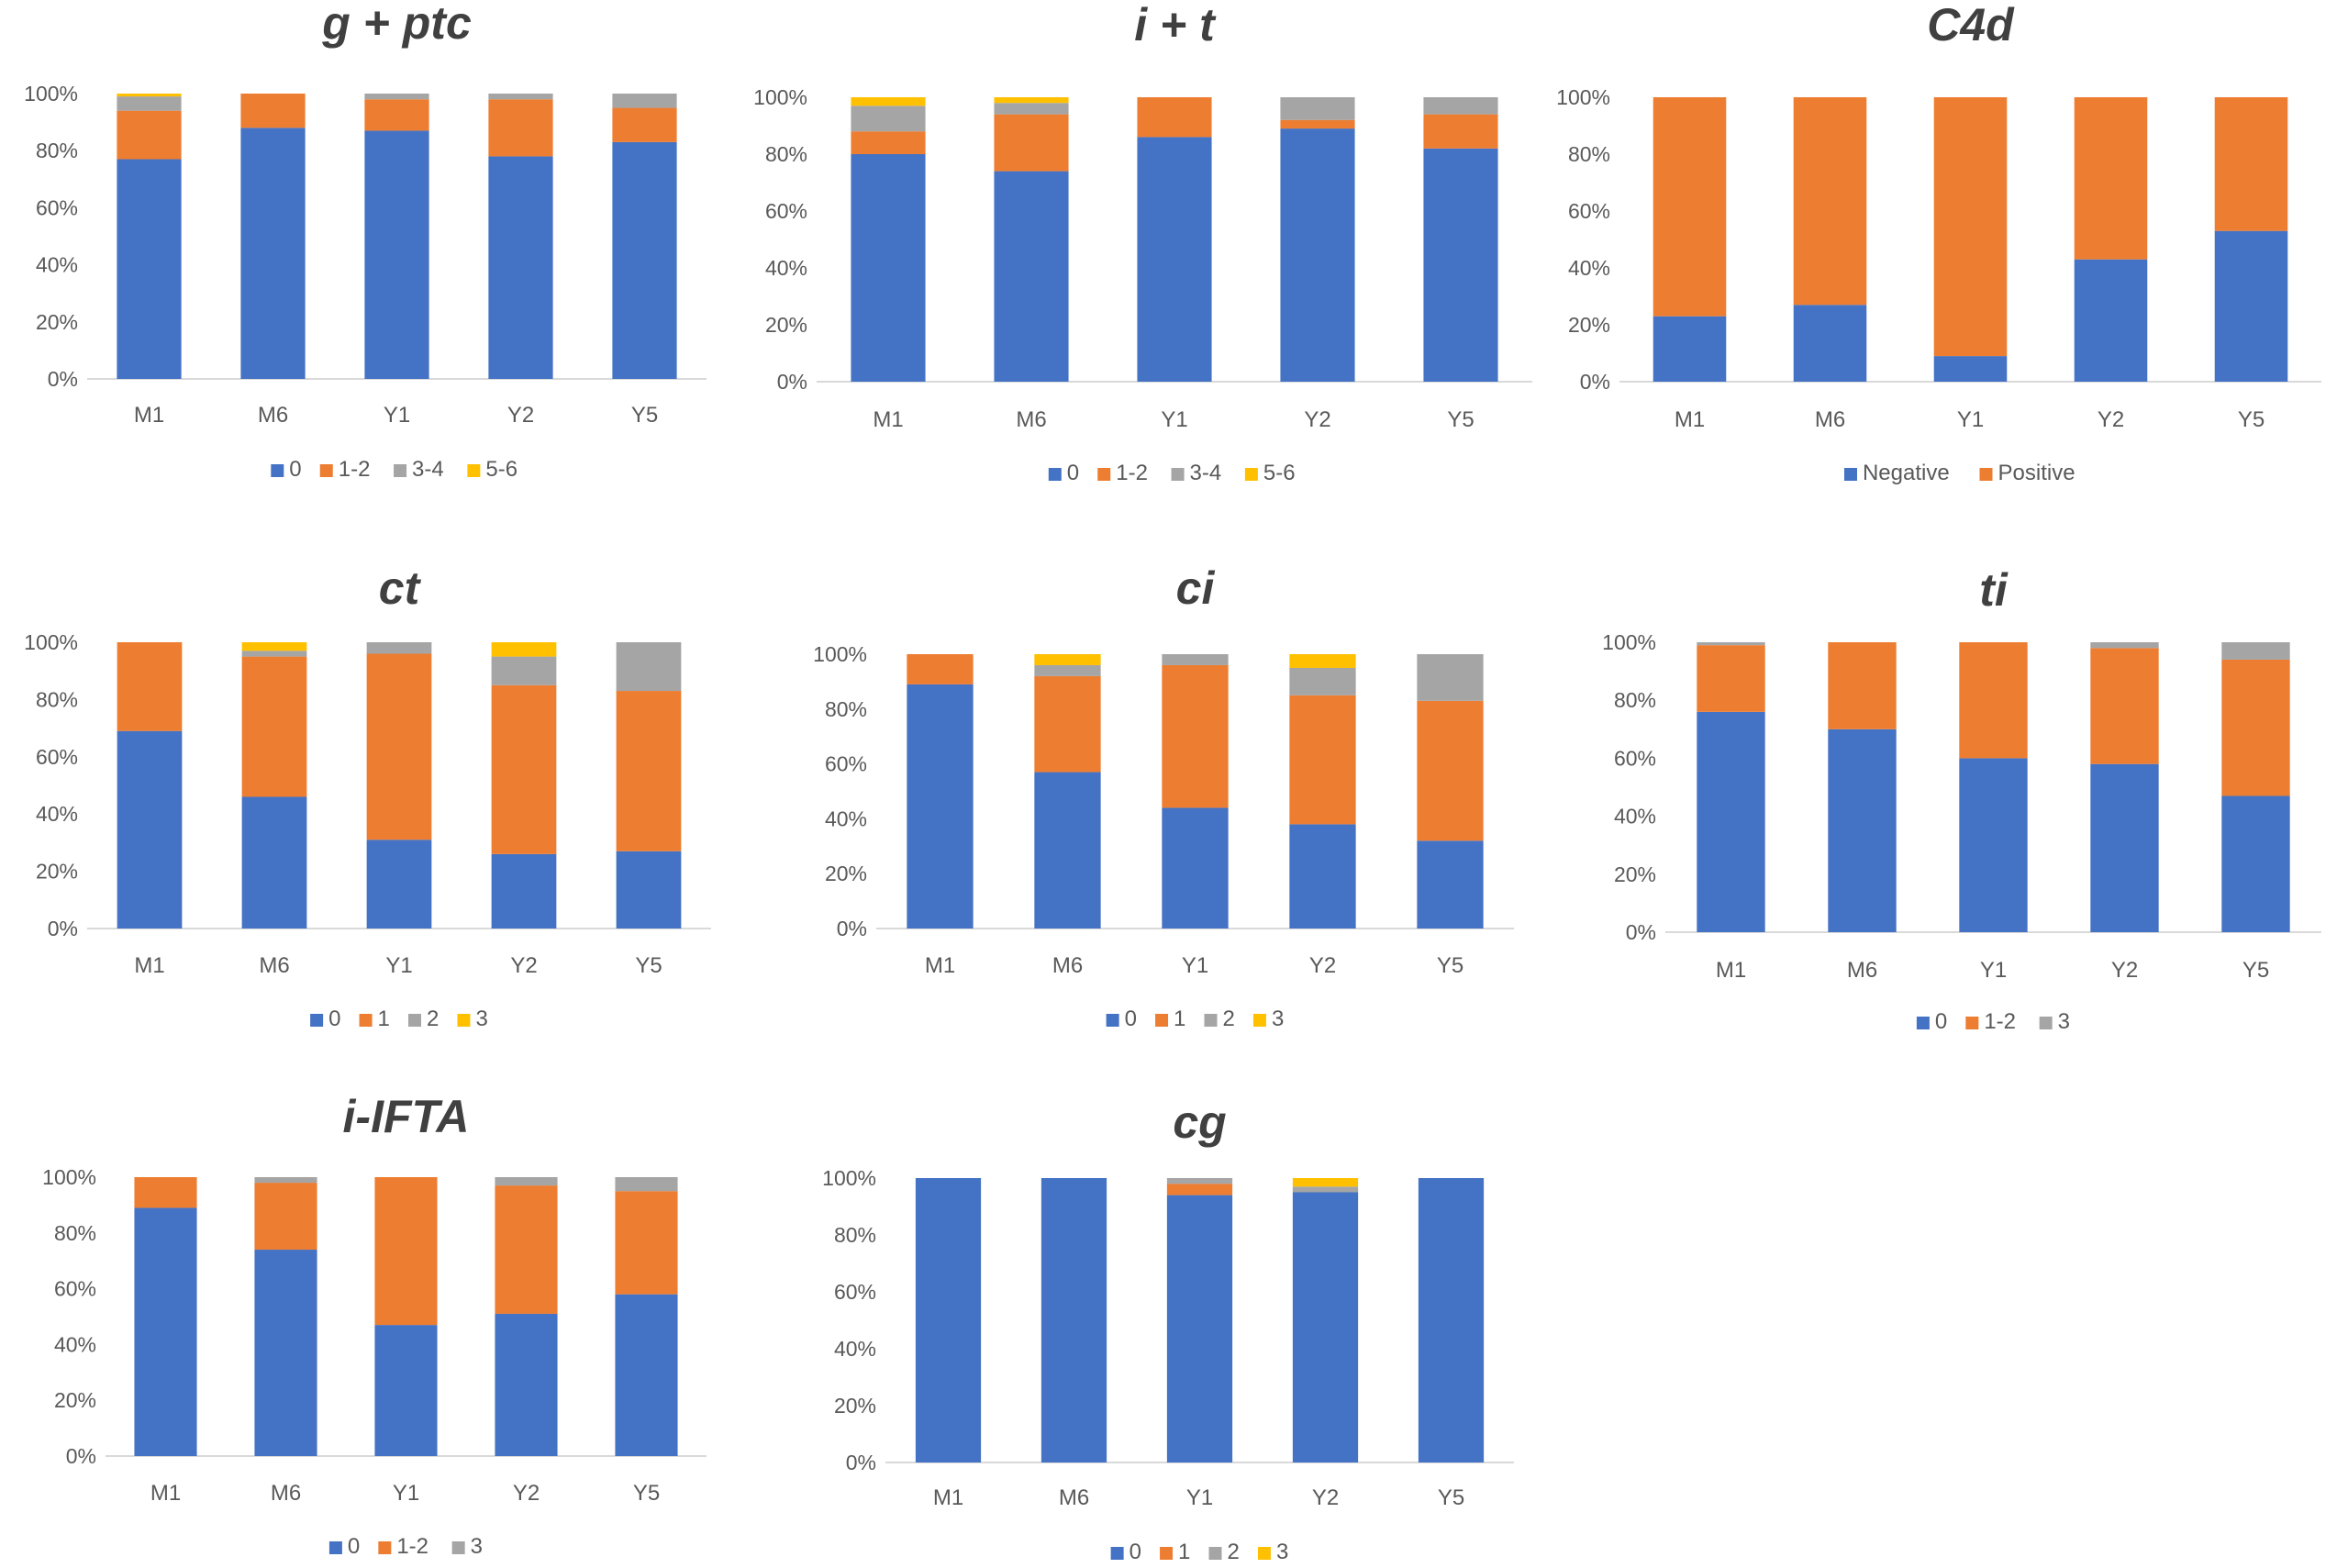 The height and width of the screenshot is (1568, 2348). Describe the element at coordinates (1196, 588) in the screenshot. I see `chart-title: ci` at that location.